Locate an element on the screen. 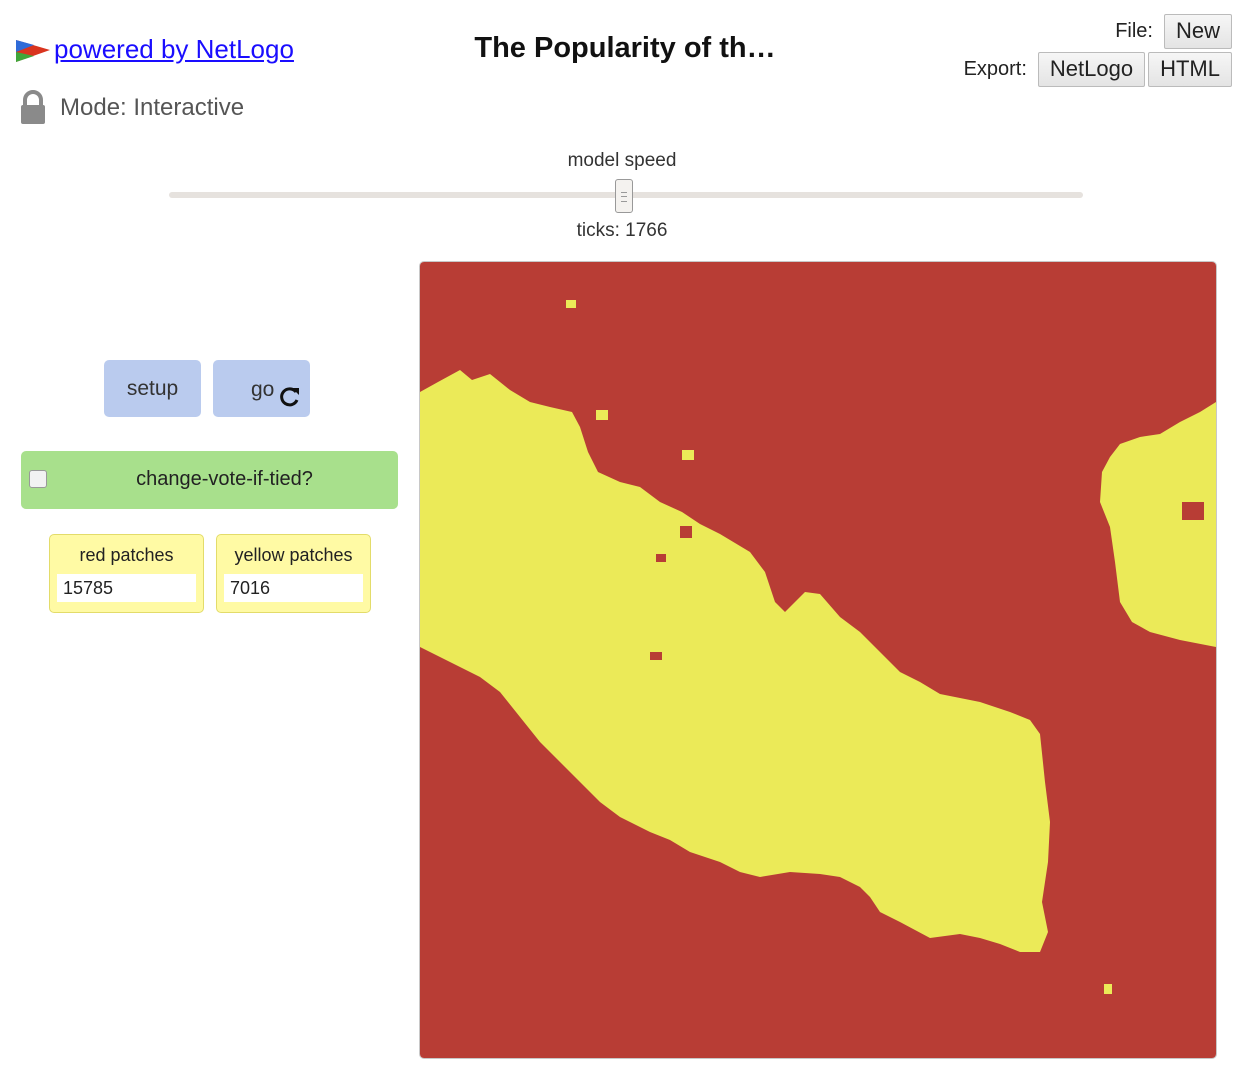 The height and width of the screenshot is (1081, 1244). mode-text: Mode: Interactive is located at coordinates (152, 107).